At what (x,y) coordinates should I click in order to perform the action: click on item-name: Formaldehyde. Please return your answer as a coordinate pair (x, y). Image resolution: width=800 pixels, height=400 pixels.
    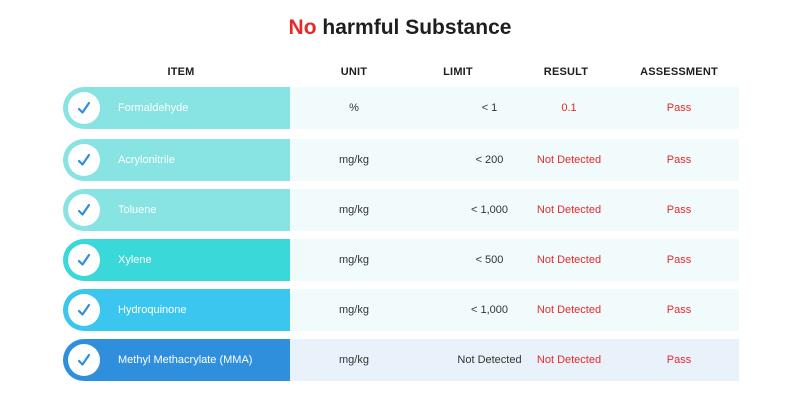
    Looking at the image, I should click on (153, 108).